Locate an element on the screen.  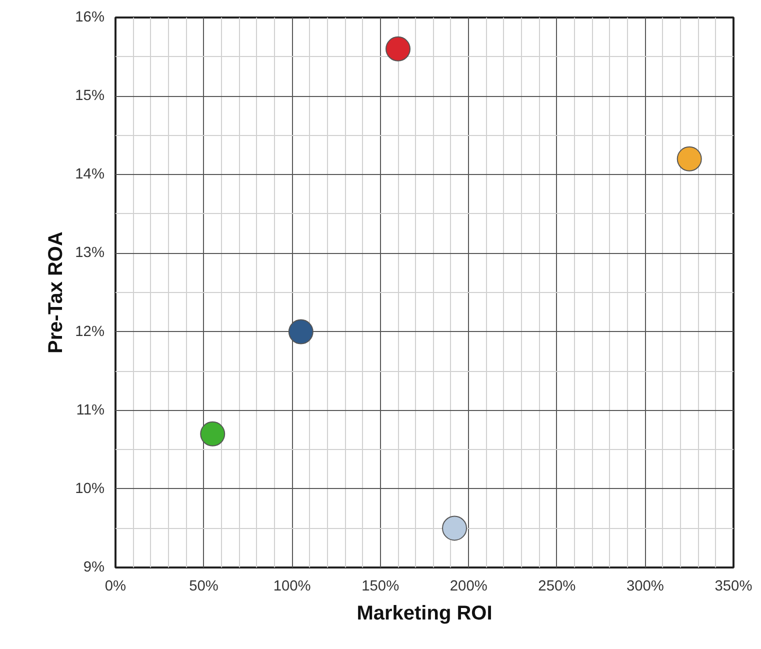
y-tick-label: 9% is located at coordinates (94, 568).